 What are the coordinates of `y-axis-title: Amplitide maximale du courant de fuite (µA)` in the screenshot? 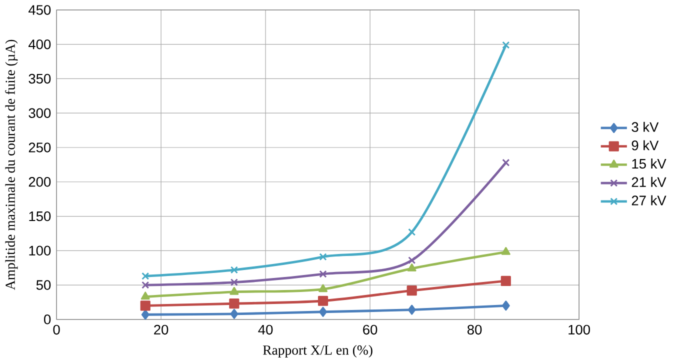 It's located at (11, 165).